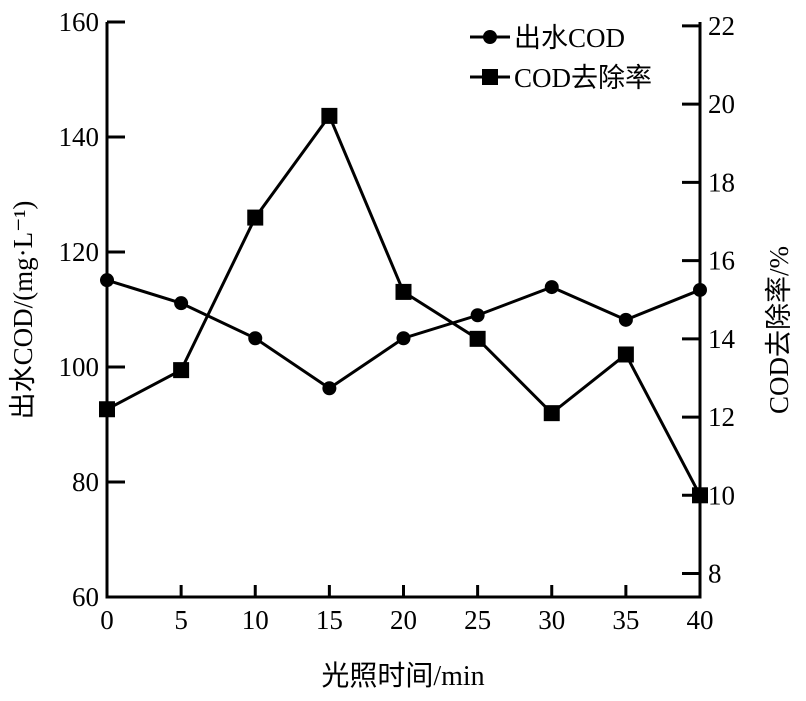 This screenshot has width=806, height=701. Describe the element at coordinates (85, 597) in the screenshot. I see `y-left-tick-label: 60` at that location.